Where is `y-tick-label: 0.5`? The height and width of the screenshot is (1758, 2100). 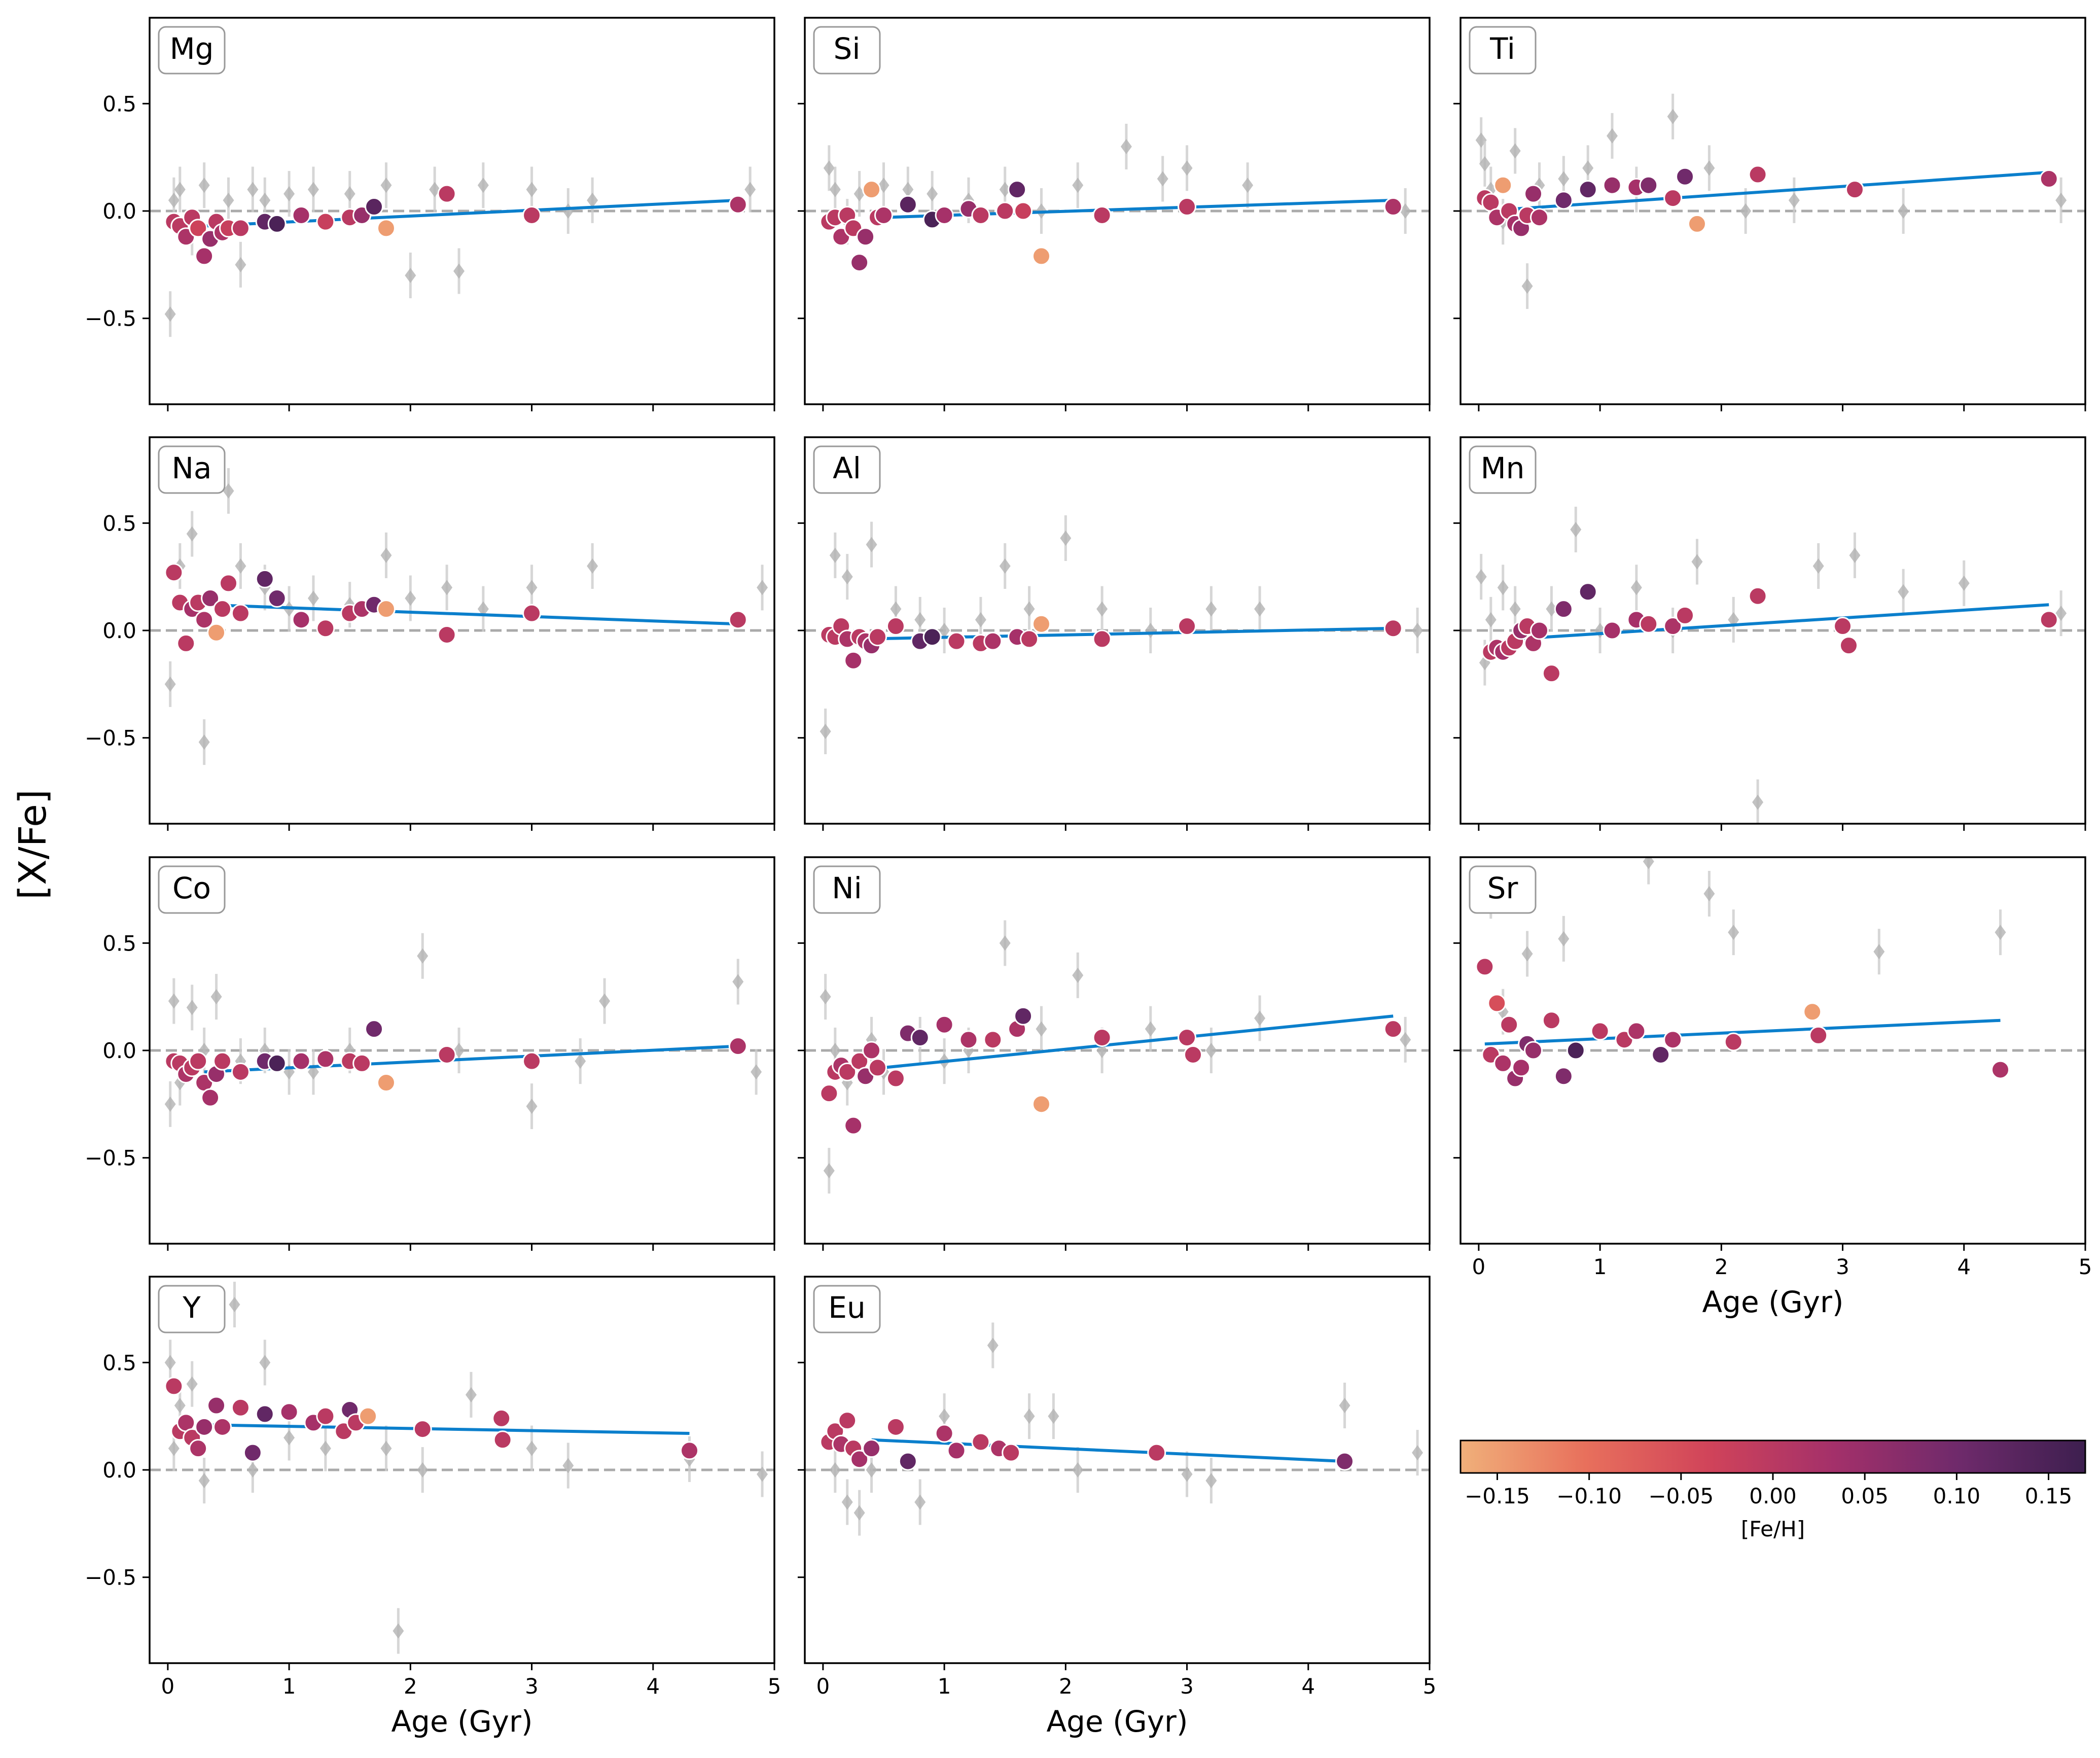 y-tick-label: 0.5 is located at coordinates (119, 1362).